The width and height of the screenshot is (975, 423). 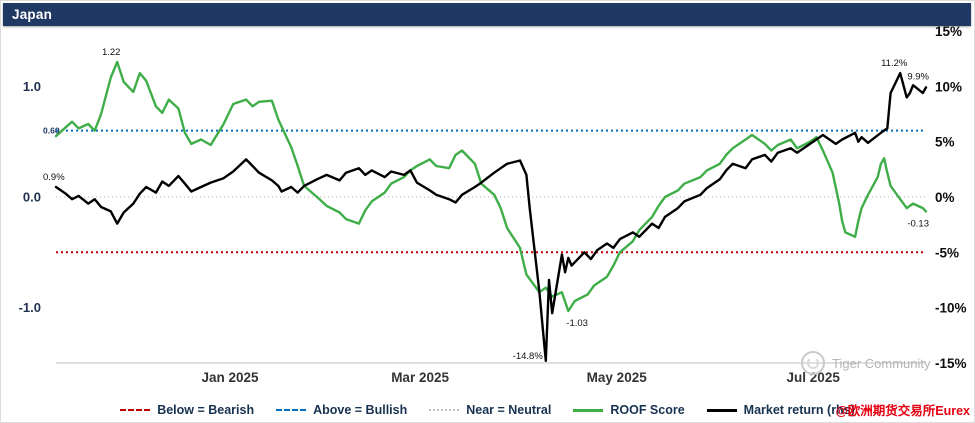 I want to click on watermark-tiger-community: Tiger Community, so click(x=865, y=363).